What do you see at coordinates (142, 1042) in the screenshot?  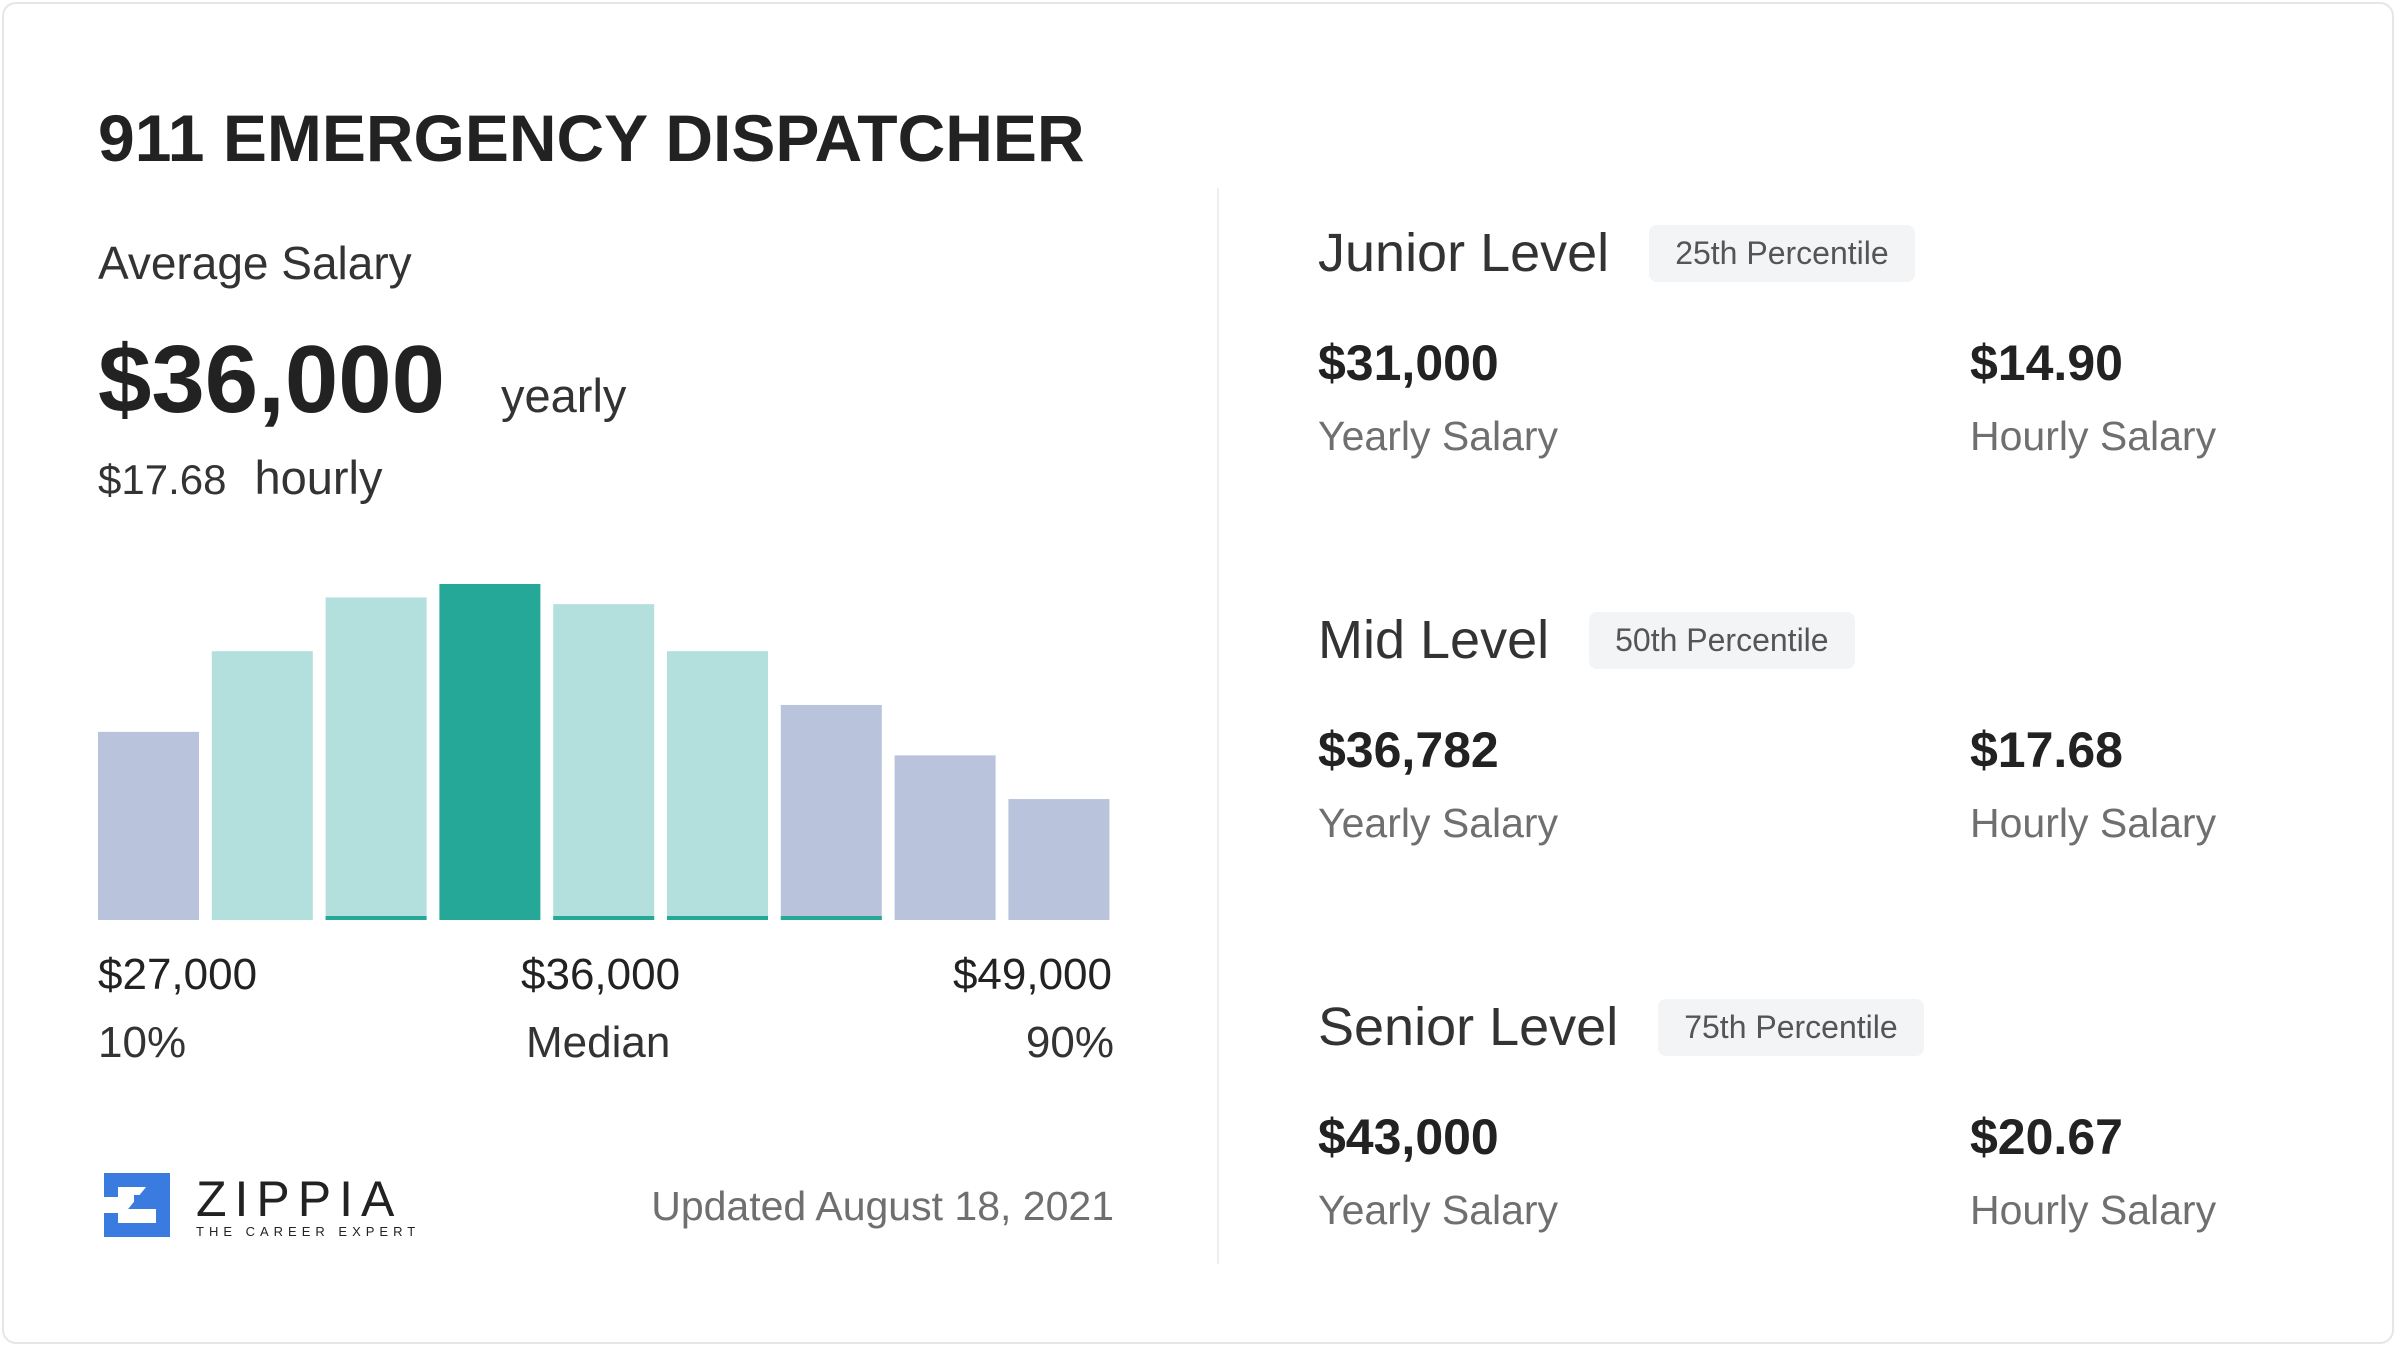 I see `low-pct: 10%` at bounding box center [142, 1042].